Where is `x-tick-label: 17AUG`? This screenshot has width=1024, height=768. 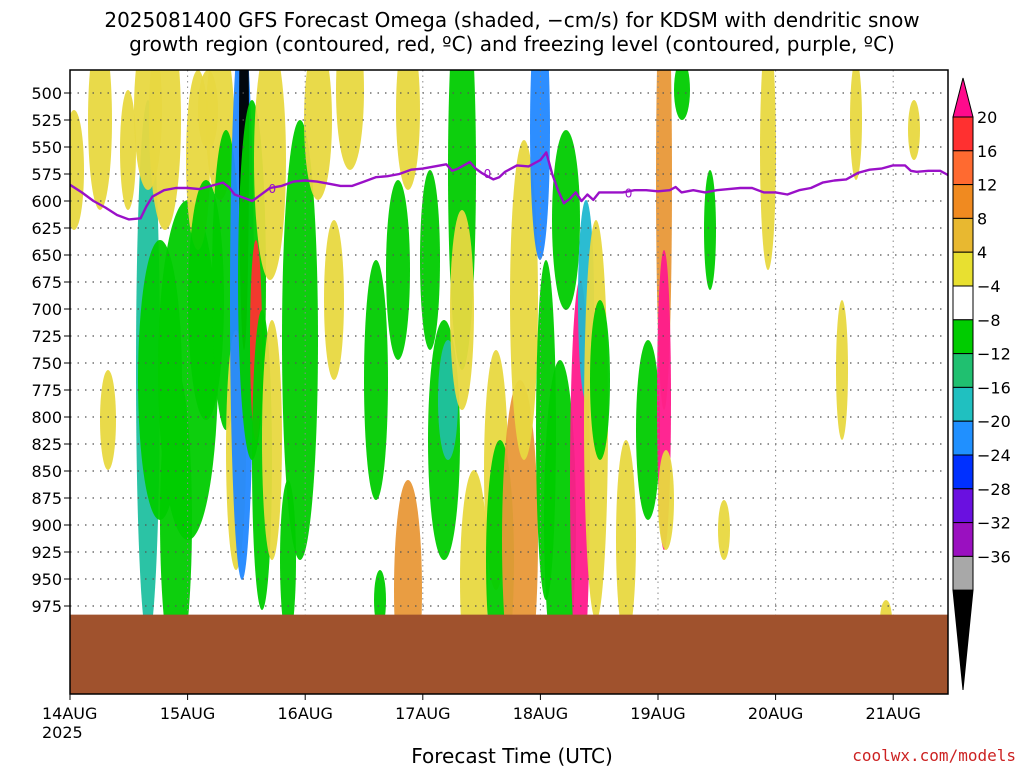
x-tick-label: 17AUG is located at coordinates (422, 713).